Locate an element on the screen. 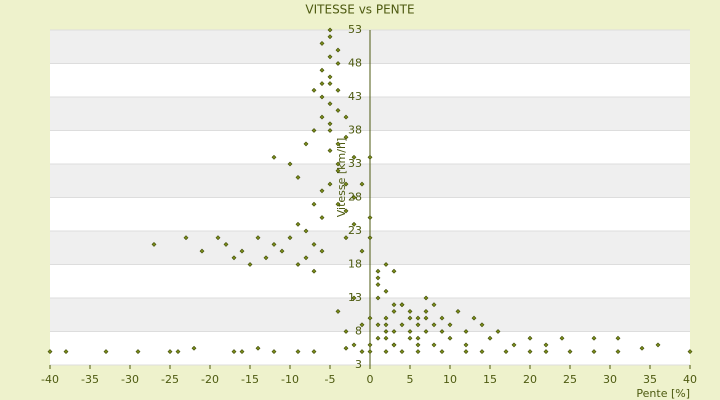 This screenshot has height=400, width=720. x-tick-label: -5 is located at coordinates (330, 379).